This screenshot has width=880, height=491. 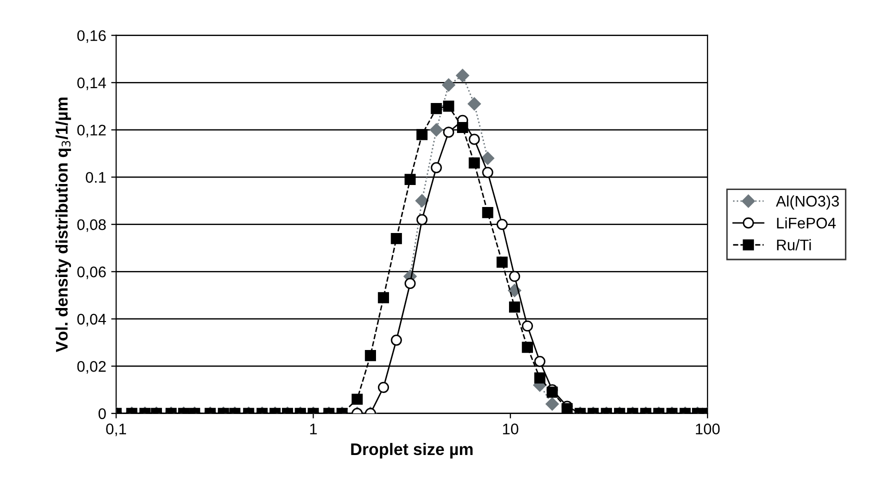 I want to click on legend-label: LiFePO4, so click(x=806, y=222).